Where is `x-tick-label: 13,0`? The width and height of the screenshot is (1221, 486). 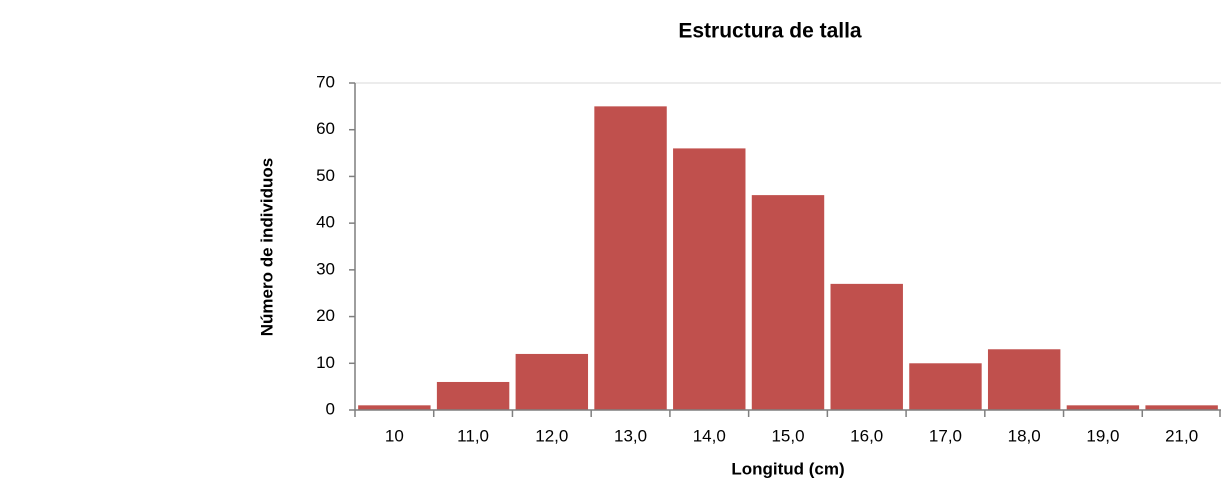 x-tick-label: 13,0 is located at coordinates (630, 435).